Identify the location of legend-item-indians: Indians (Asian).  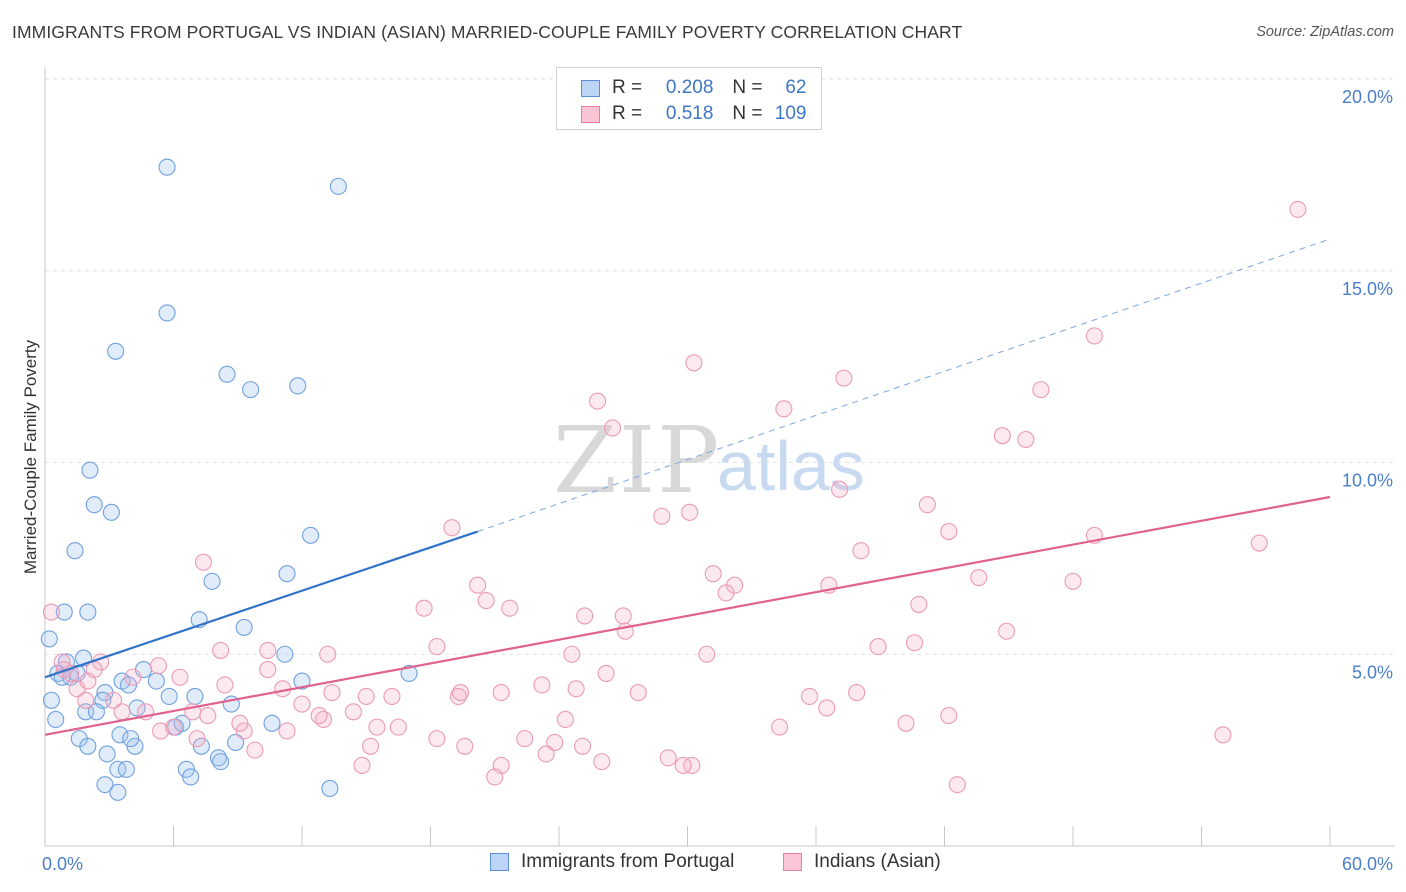
(862, 862).